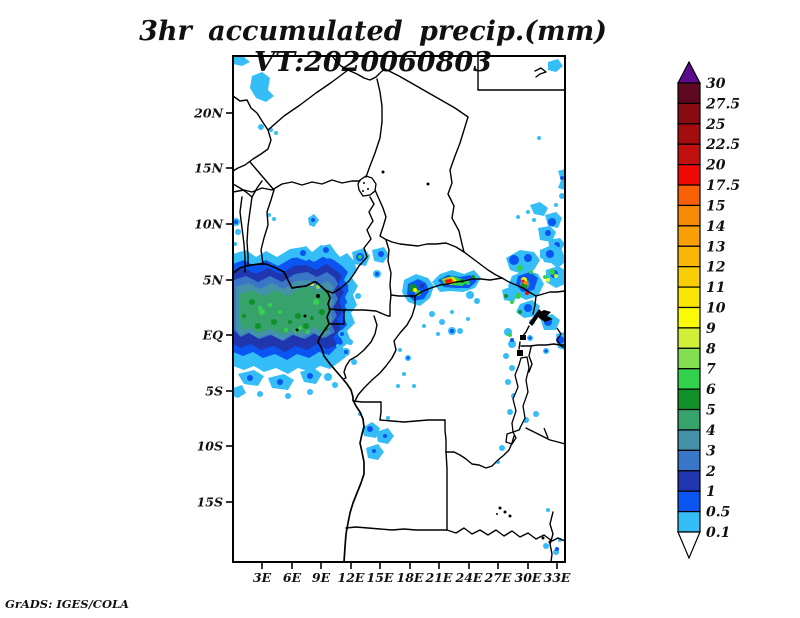 This screenshot has height=618, width=800. What do you see at coordinates (710, 472) in the screenshot?
I see `colorbar-label: 2` at bounding box center [710, 472].